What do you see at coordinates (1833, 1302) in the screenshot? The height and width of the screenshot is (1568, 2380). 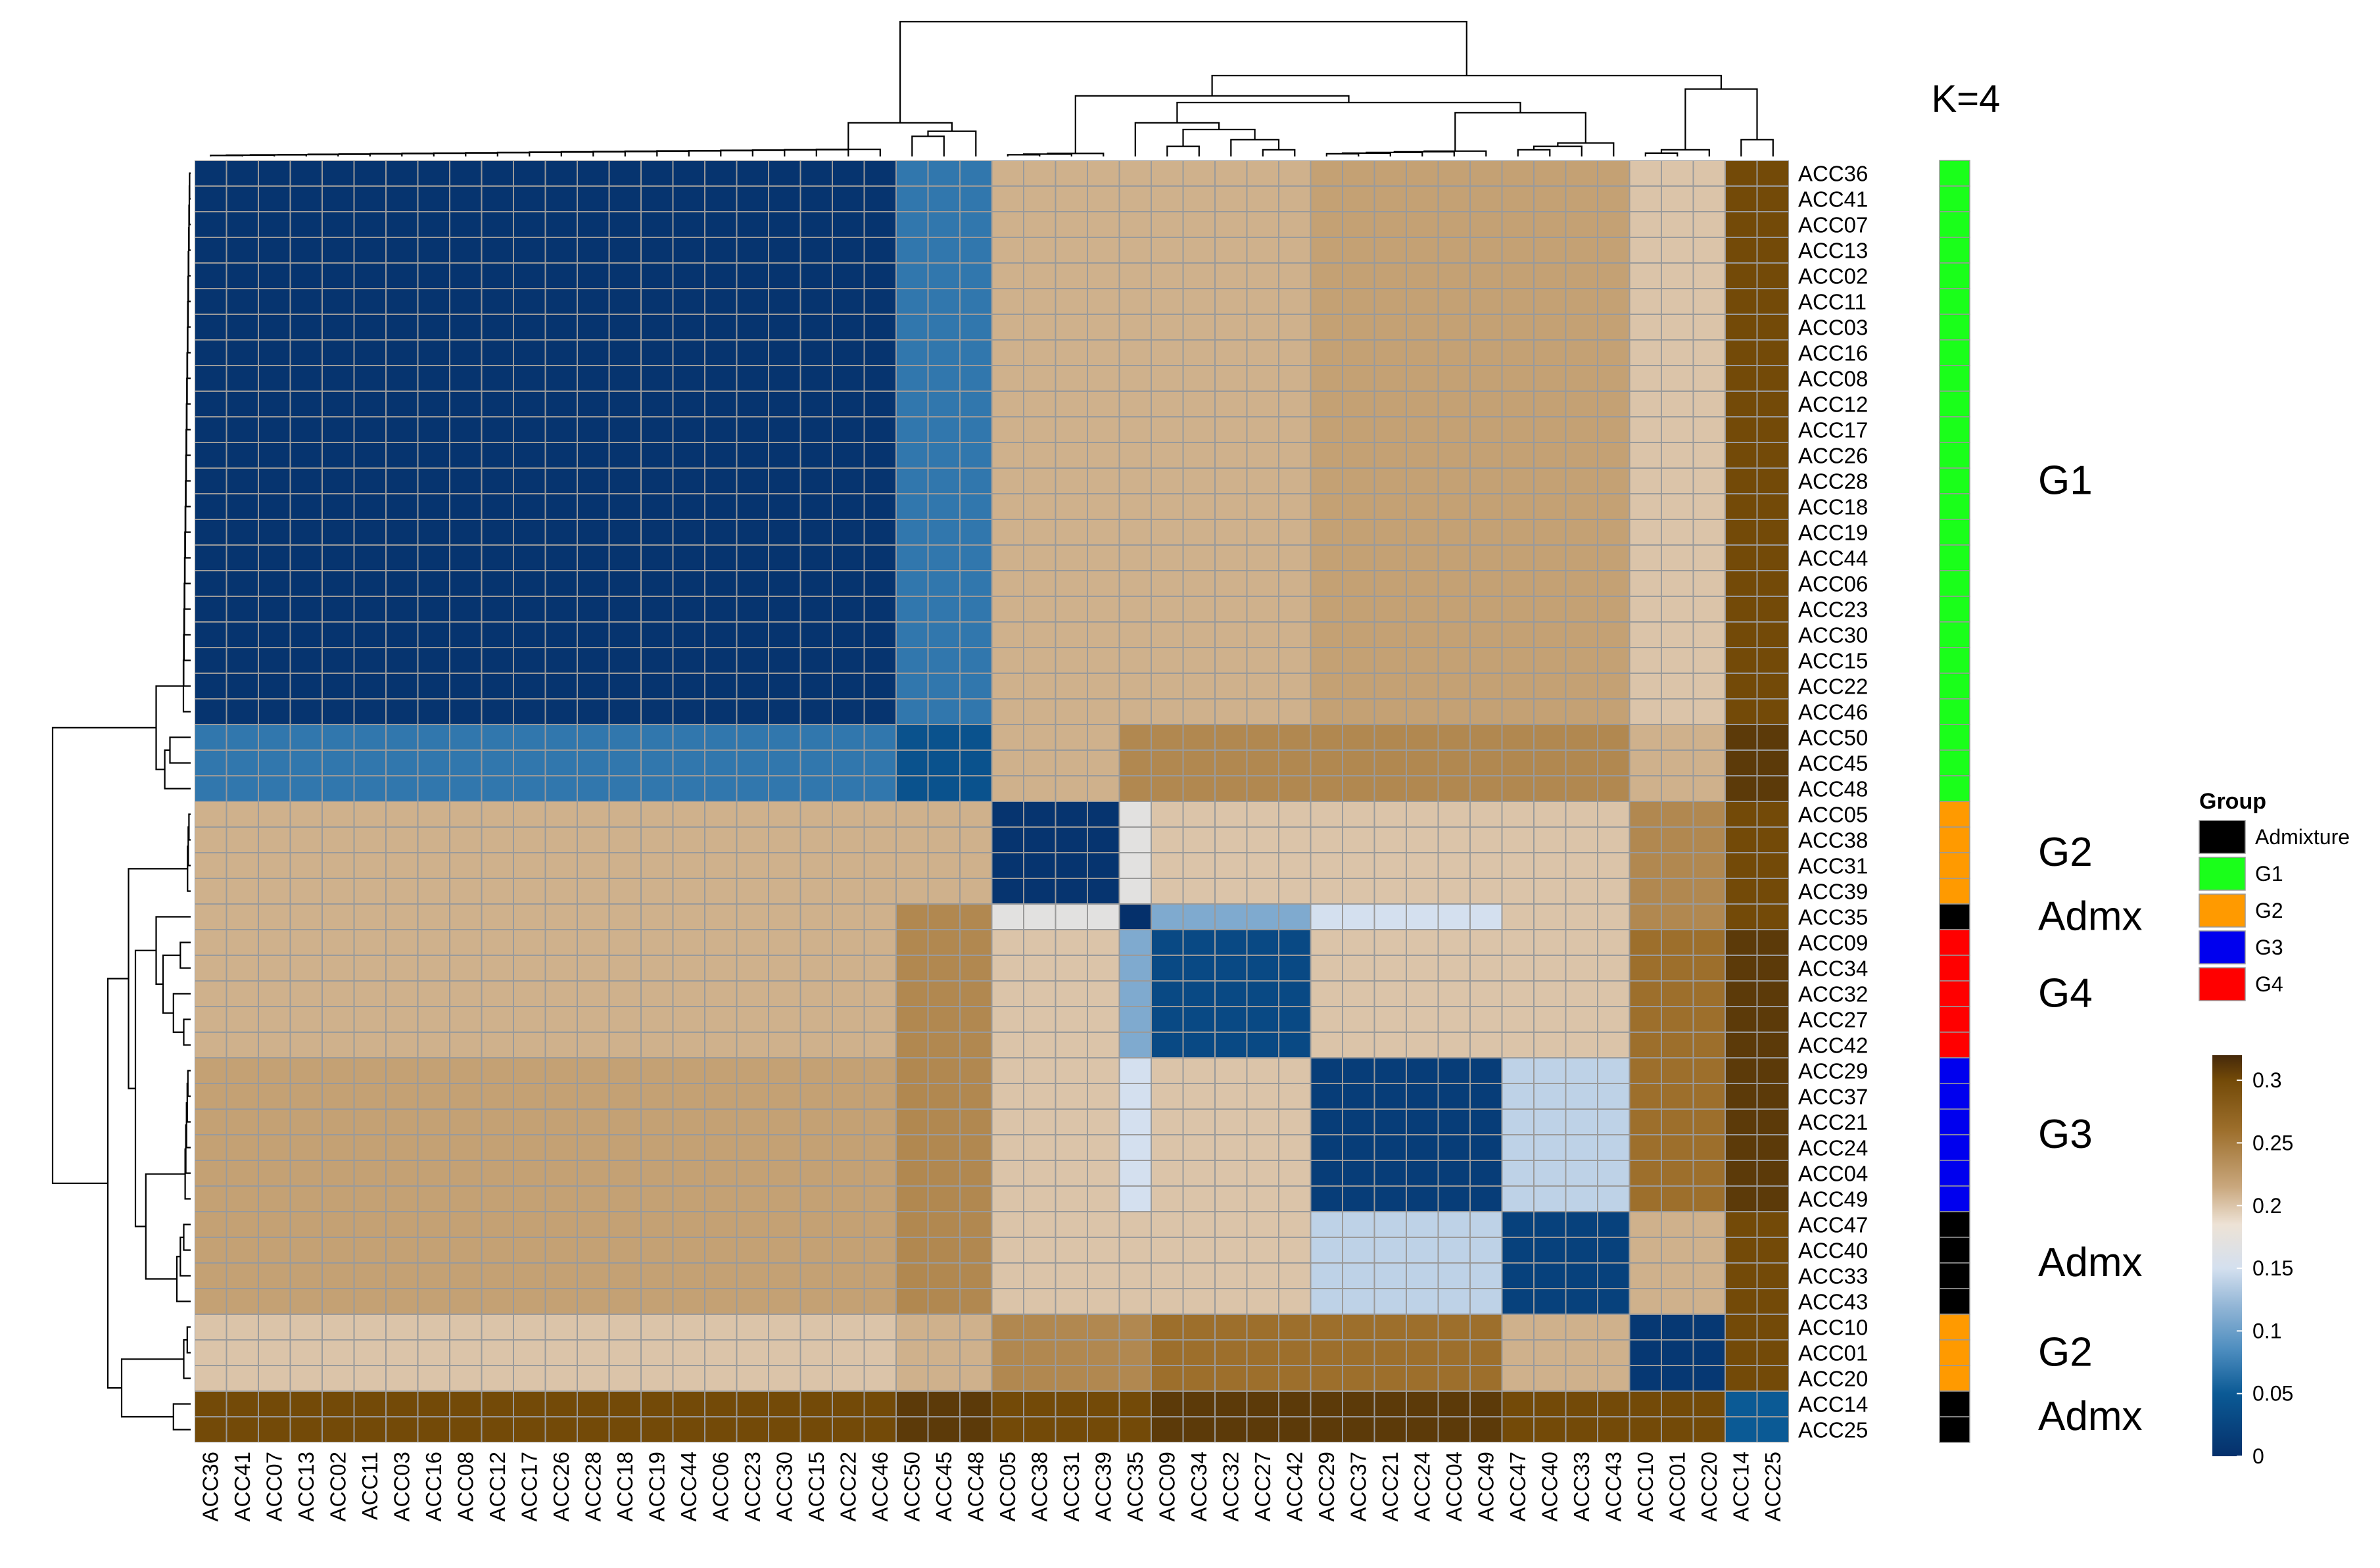 I see `row-label: ACC43` at bounding box center [1833, 1302].